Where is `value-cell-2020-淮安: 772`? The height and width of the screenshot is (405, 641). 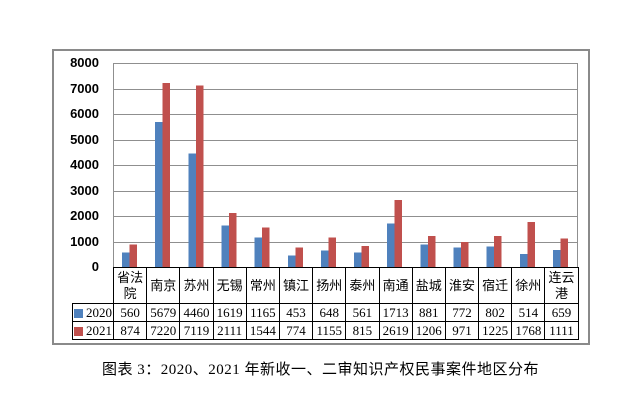
value-cell-2020-淮安: 772 is located at coordinates (462, 312).